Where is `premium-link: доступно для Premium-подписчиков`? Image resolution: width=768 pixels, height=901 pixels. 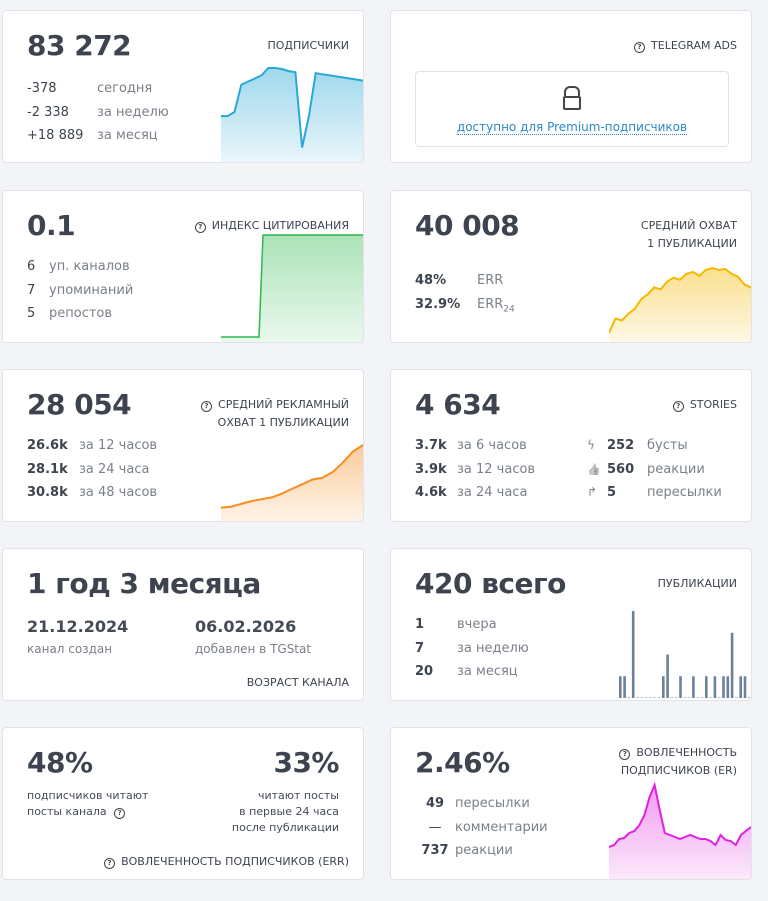
premium-link: доступно для Premium-подписчиков is located at coordinates (572, 127).